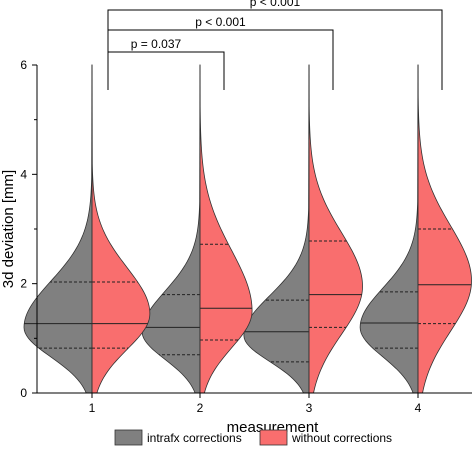 This screenshot has height=457, width=474. What do you see at coordinates (253, 437) in the screenshot?
I see `legend: intrafx corrections without corrections` at bounding box center [253, 437].